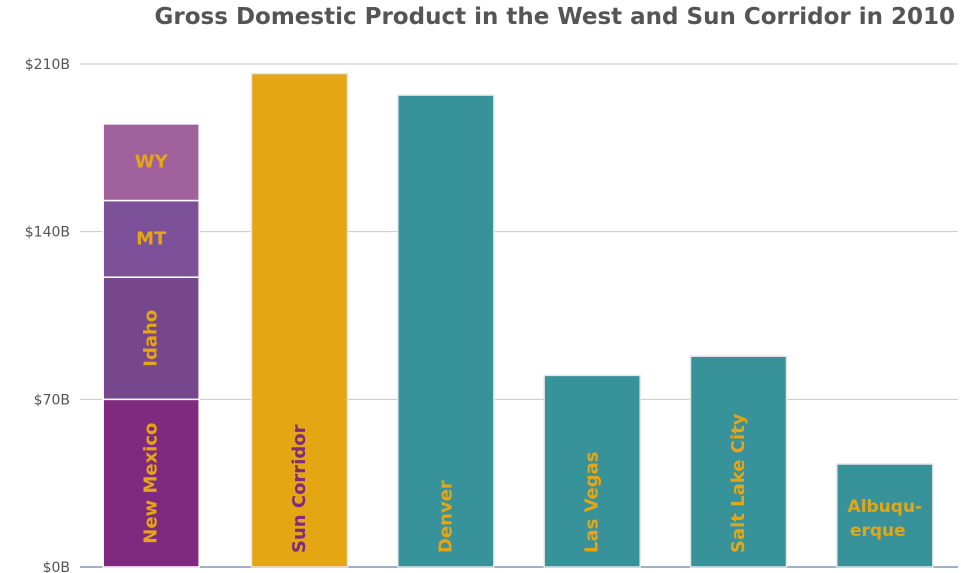 This screenshot has height=573, width=961. What do you see at coordinates (56, 566) in the screenshot?
I see `y-tick-label: $0B` at bounding box center [56, 566].